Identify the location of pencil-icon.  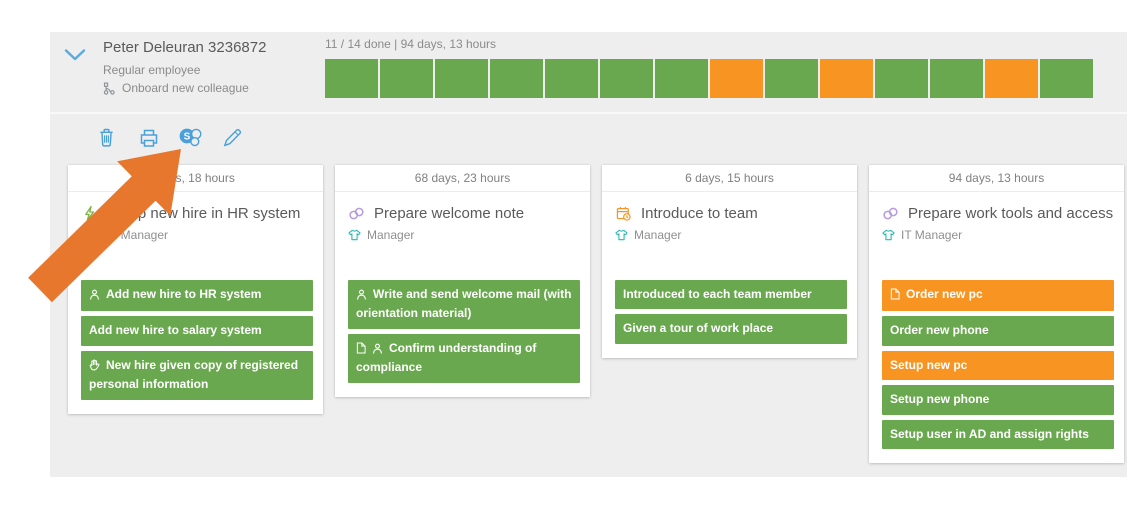
(232, 137).